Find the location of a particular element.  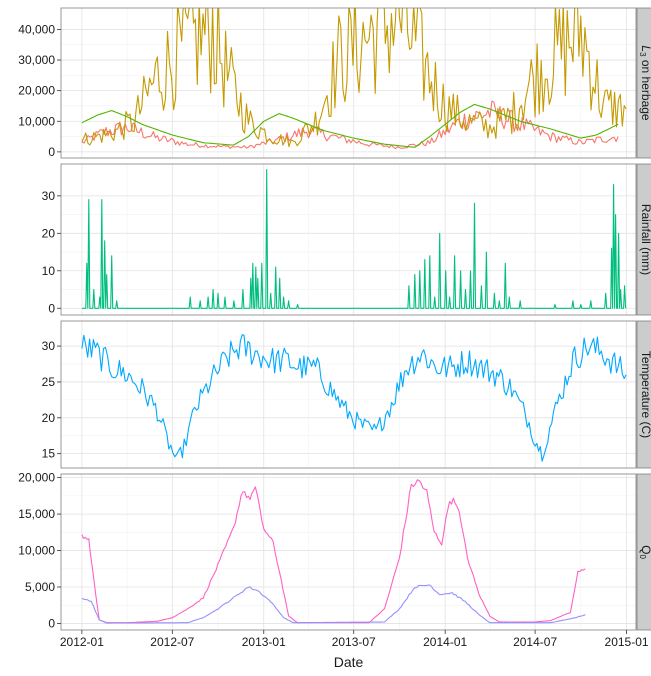

y-tick-label: 10 is located at coordinates (49, 271).